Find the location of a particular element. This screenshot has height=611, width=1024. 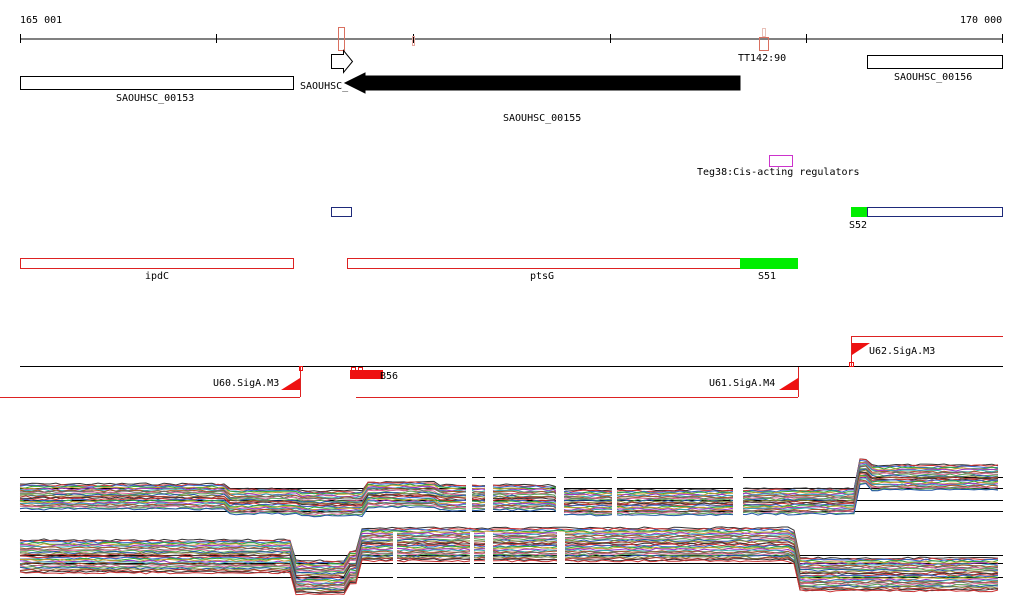

promoter-u62: U62.SigA.M3 is located at coordinates (892, 355).